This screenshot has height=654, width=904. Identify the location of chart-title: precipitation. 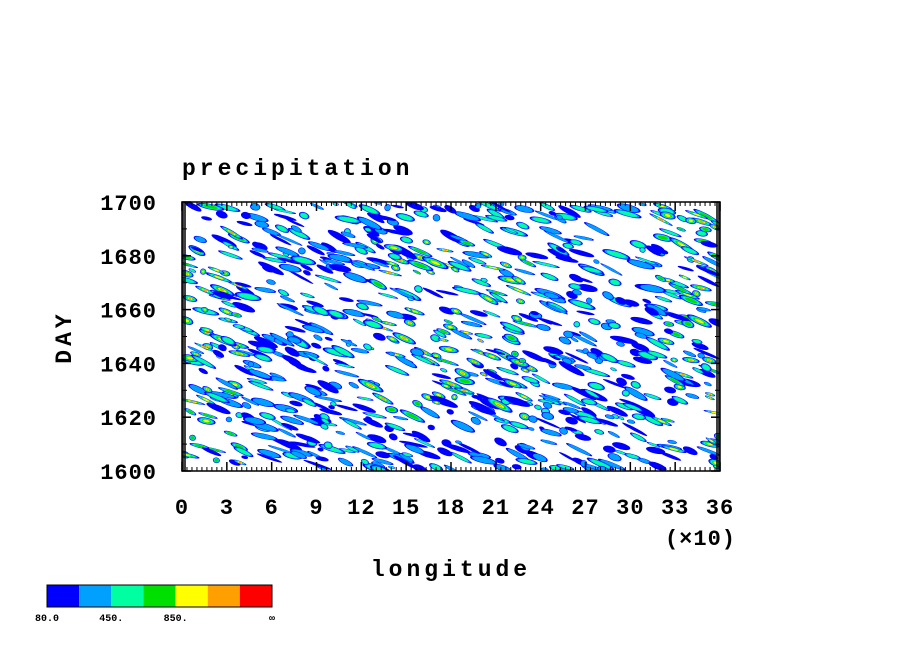
(297, 169).